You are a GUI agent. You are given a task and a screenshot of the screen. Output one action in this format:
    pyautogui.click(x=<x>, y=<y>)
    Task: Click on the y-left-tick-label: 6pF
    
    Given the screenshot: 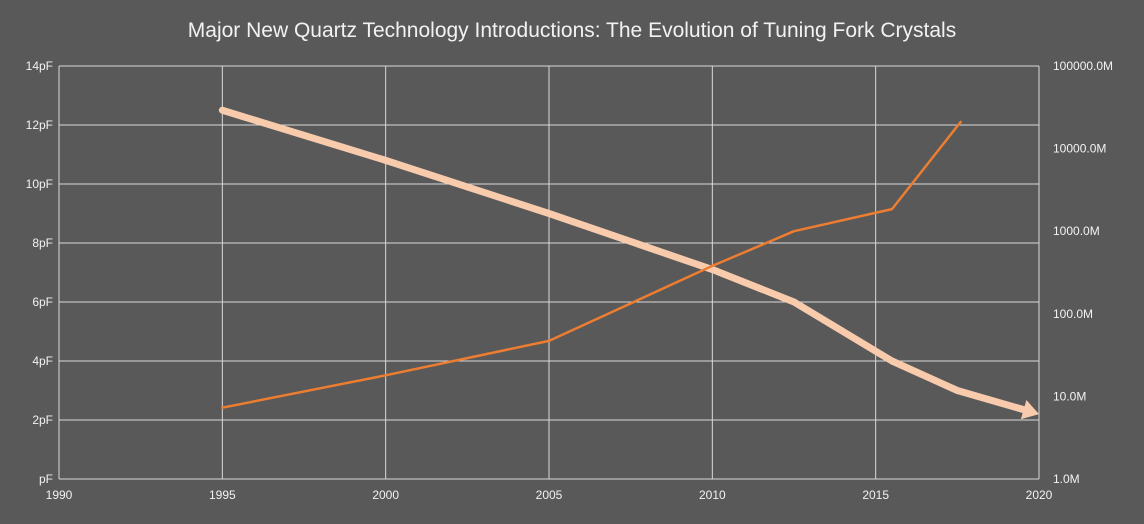 What is the action you would take?
    pyautogui.click(x=42, y=302)
    